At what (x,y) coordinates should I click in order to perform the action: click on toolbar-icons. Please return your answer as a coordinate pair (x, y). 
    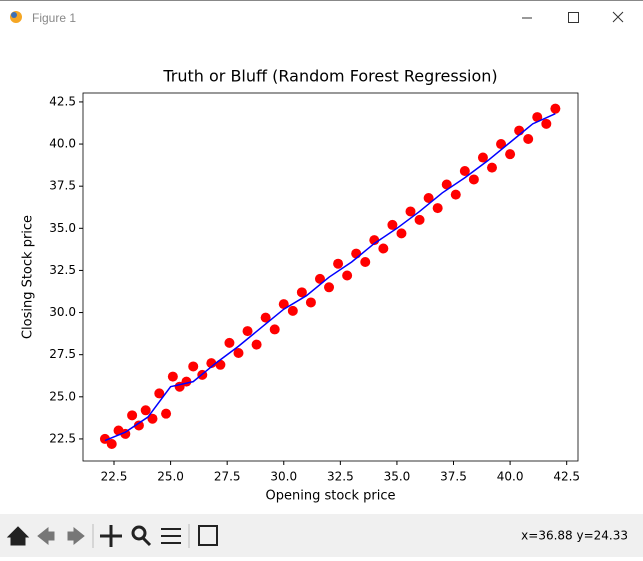
    Looking at the image, I should click on (112, 536).